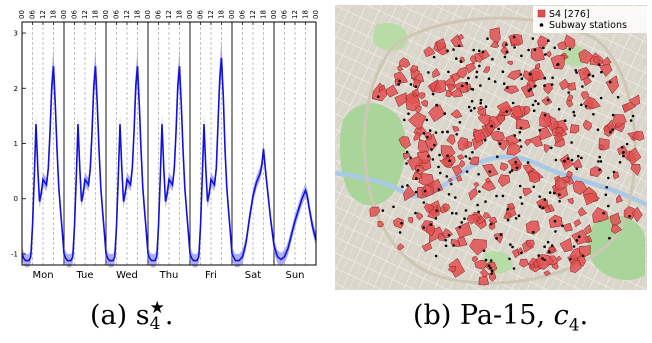 This screenshot has height=343, width=652. Describe the element at coordinates (574, 325) in the screenshot. I see `caption-b-sub: 4` at that location.